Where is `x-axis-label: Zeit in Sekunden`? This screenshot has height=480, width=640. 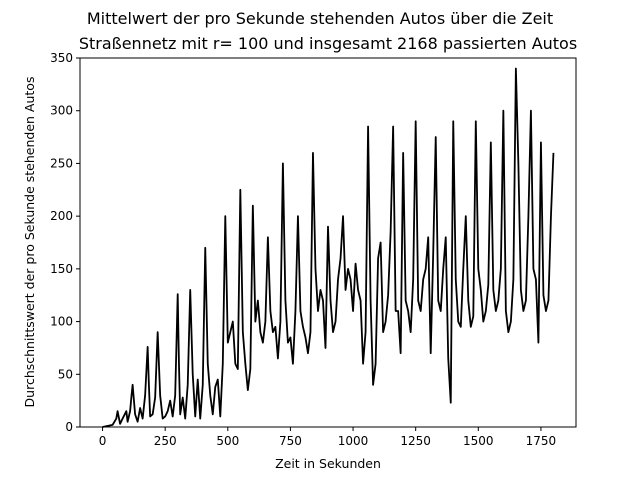 x-axis-label: Zeit in Sekunden is located at coordinates (328, 463).